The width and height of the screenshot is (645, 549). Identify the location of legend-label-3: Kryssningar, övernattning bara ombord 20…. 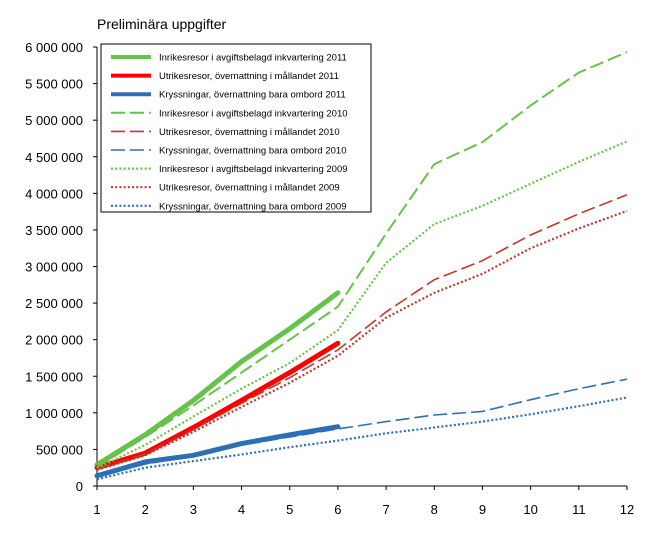
(252, 95).